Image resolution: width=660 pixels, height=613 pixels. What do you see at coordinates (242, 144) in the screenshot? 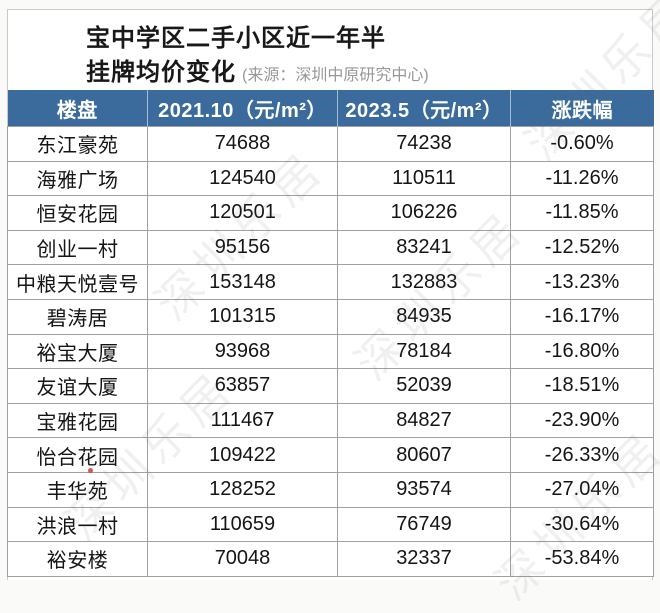
I see `price-2021: 74688` at bounding box center [242, 144].